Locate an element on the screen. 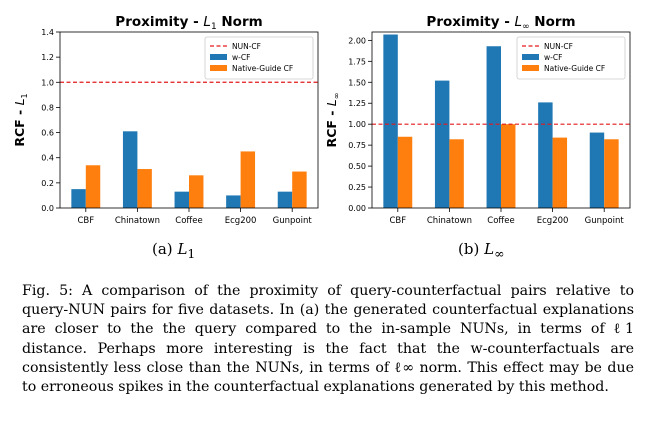 Image resolution: width=647 pixels, height=431 pixels. chart-a-ytick-label: 1.4 is located at coordinates (47, 32).